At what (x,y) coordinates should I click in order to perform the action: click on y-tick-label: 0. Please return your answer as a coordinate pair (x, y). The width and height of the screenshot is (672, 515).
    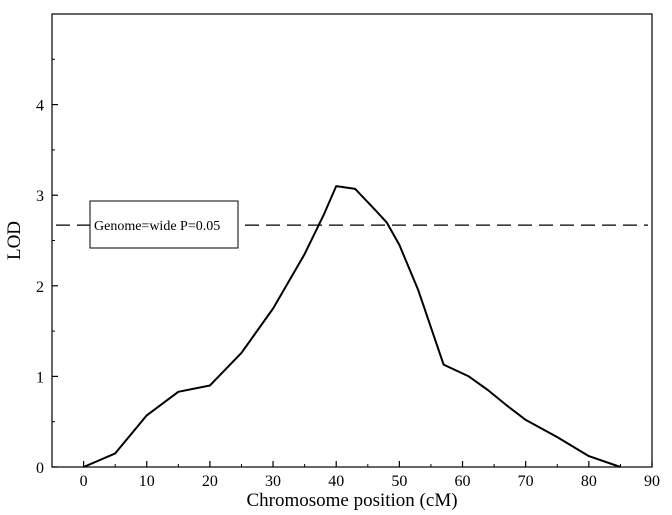
    Looking at the image, I should click on (40, 468).